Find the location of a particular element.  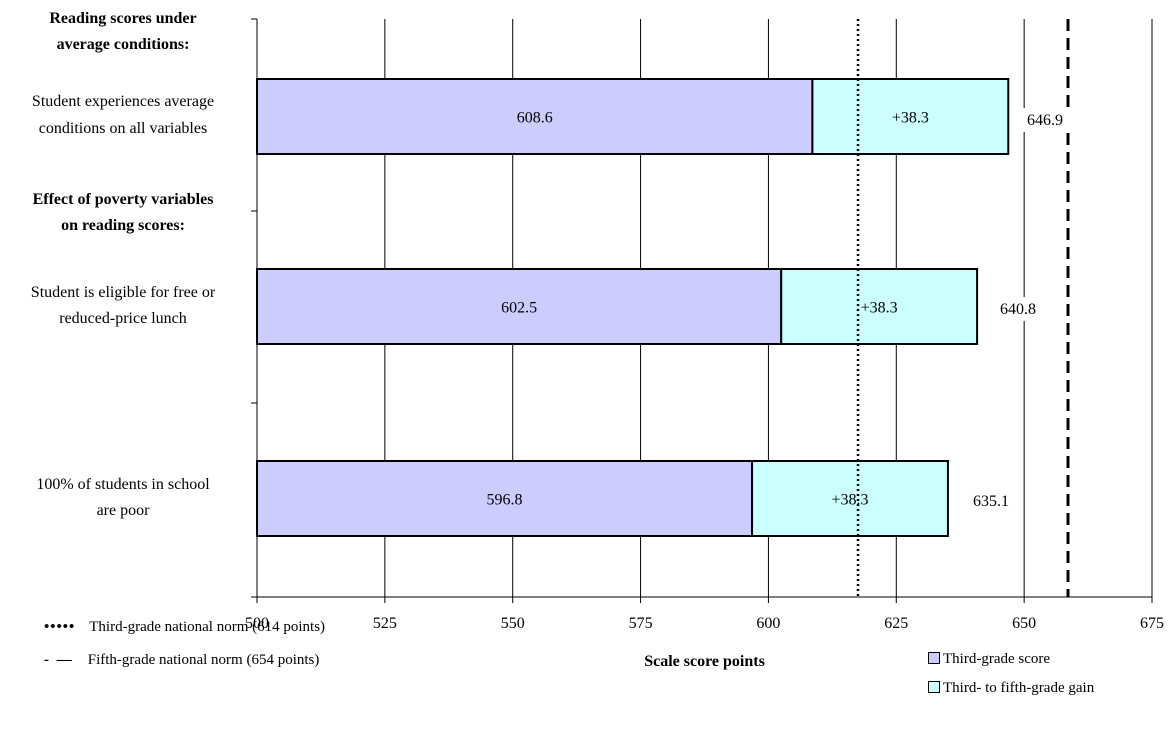

x-tick-label-525: 525 is located at coordinates (385, 623).